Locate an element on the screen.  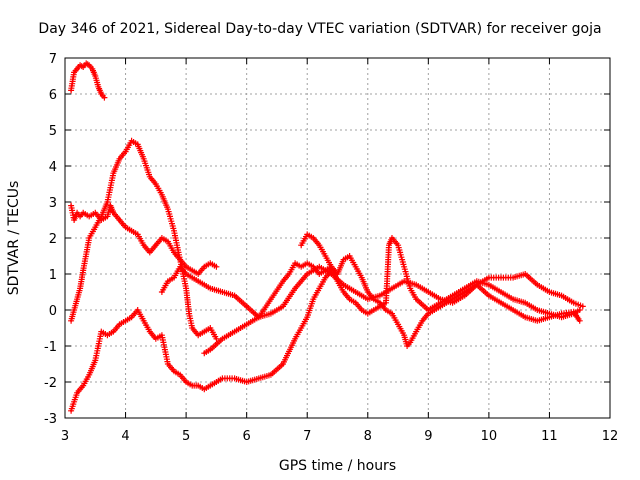
x-axis-label: GPS time / hours is located at coordinates (337, 466).